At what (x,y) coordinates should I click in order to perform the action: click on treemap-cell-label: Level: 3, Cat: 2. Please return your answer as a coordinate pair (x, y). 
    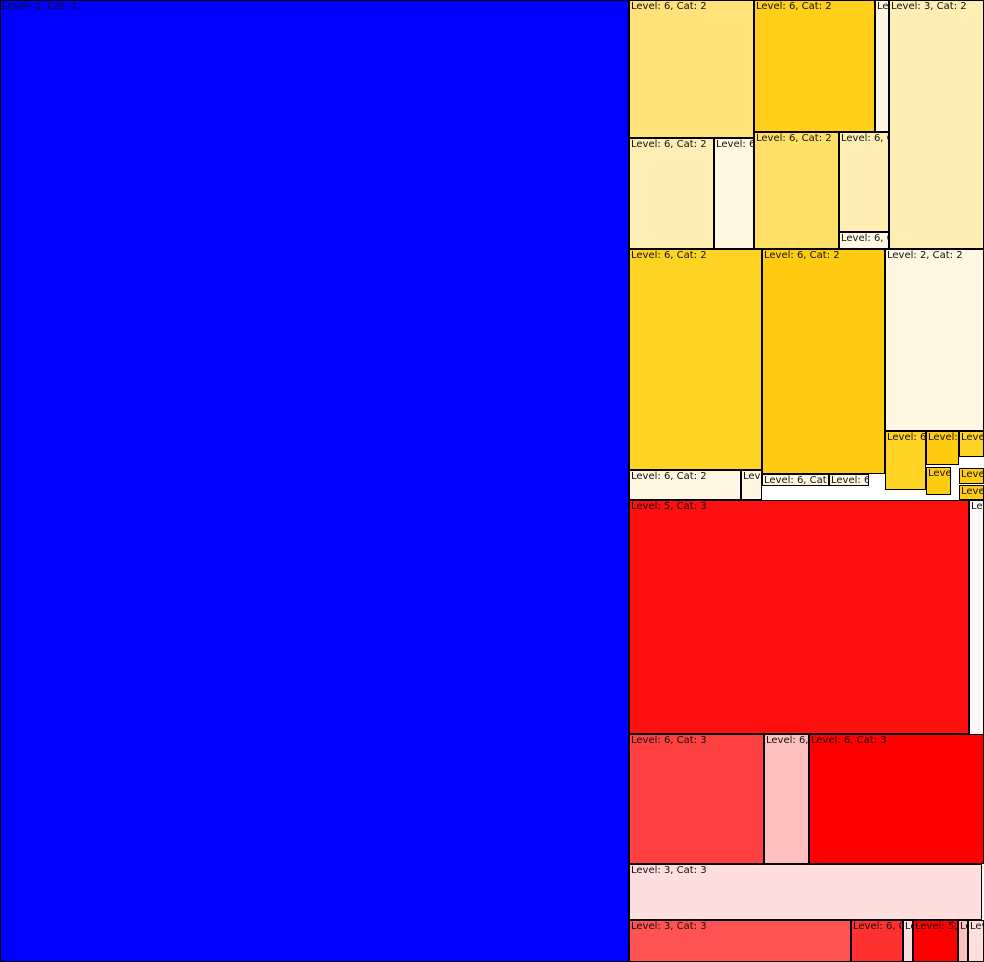
    Looking at the image, I should click on (929, 6).